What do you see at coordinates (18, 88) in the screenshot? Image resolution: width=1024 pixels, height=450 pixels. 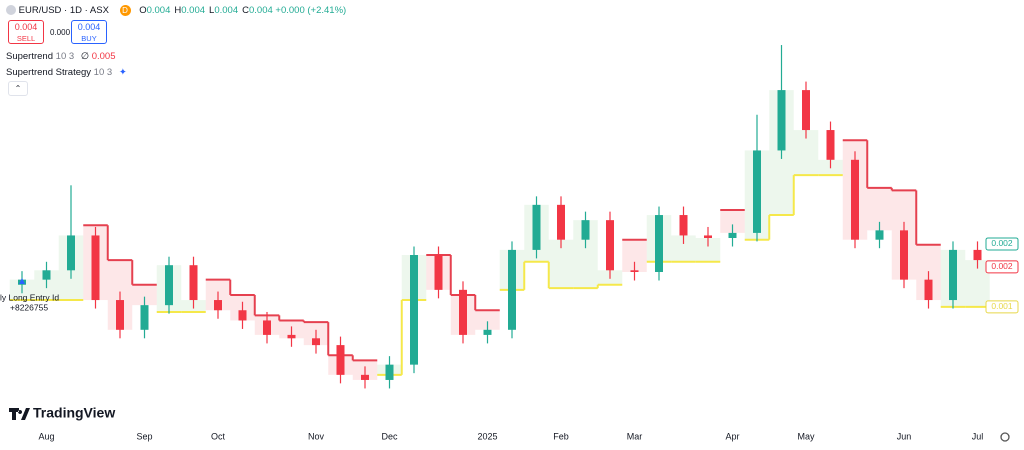 I see `collapse-button: ⌃` at bounding box center [18, 88].